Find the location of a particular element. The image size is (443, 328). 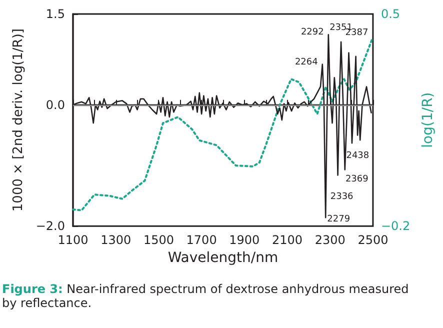

y-tick-label: 1.5 is located at coordinates (55, 14).